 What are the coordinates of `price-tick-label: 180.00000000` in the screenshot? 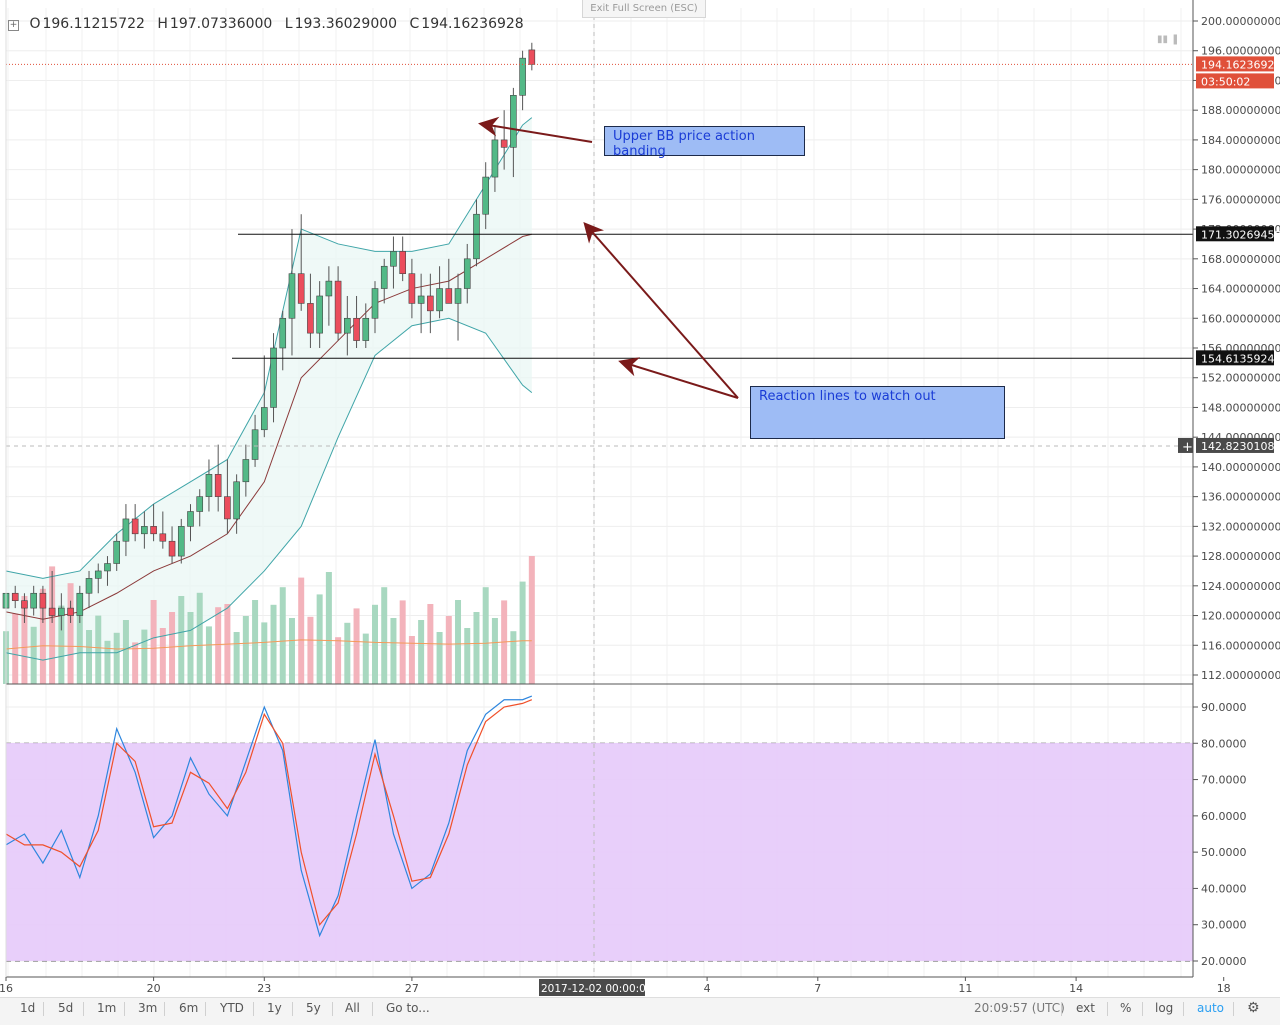 It's located at (1240, 170).